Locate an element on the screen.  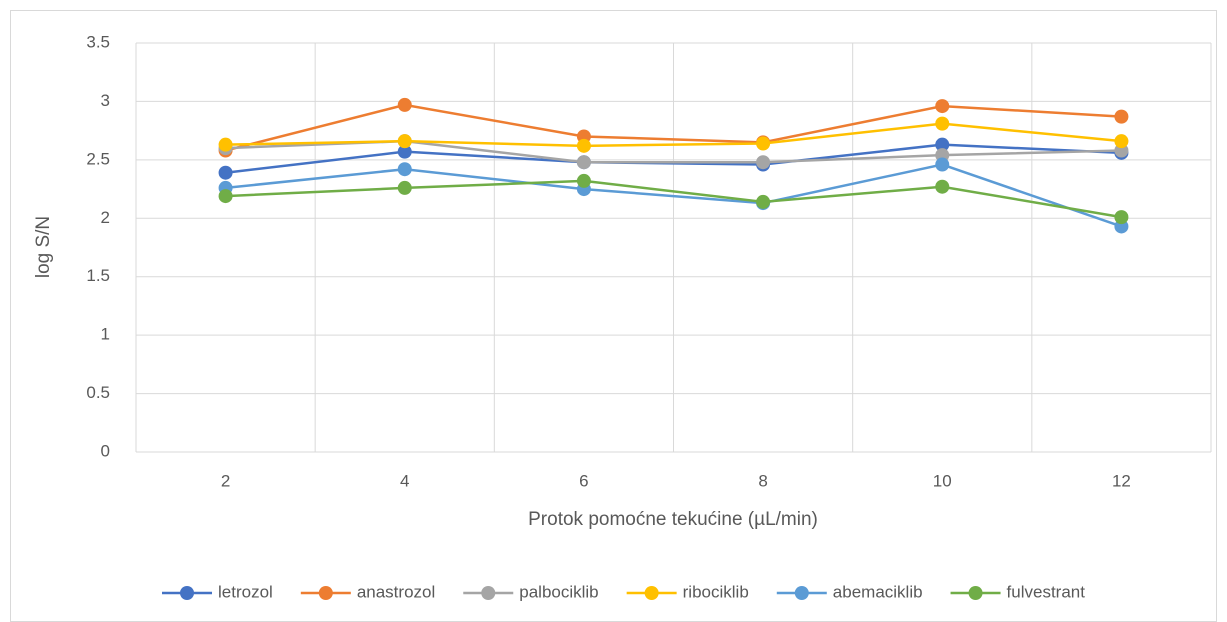
x-tick-label: 6 is located at coordinates (583, 480).